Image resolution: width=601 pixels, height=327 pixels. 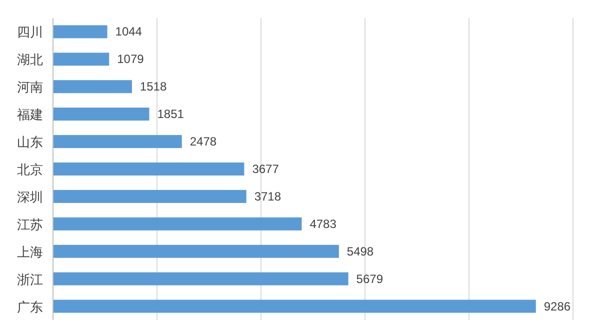 What do you see at coordinates (170, 114) in the screenshot?
I see `data-label: 1851` at bounding box center [170, 114].